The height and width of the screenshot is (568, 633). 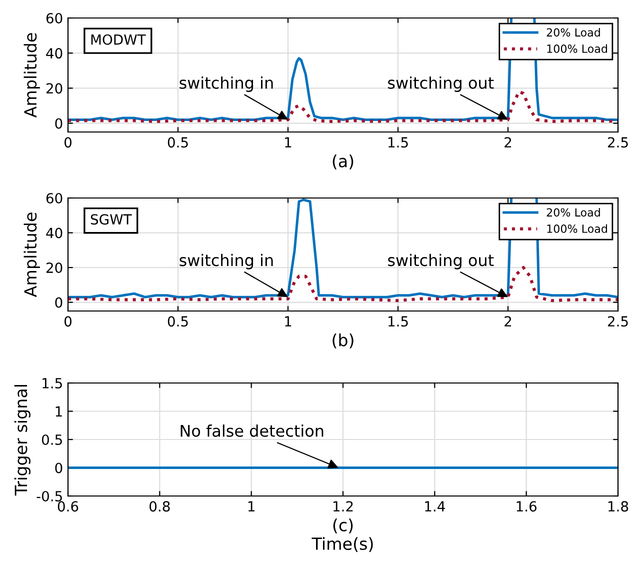 I want to click on x-tick-label: 1.4, so click(x=435, y=506).